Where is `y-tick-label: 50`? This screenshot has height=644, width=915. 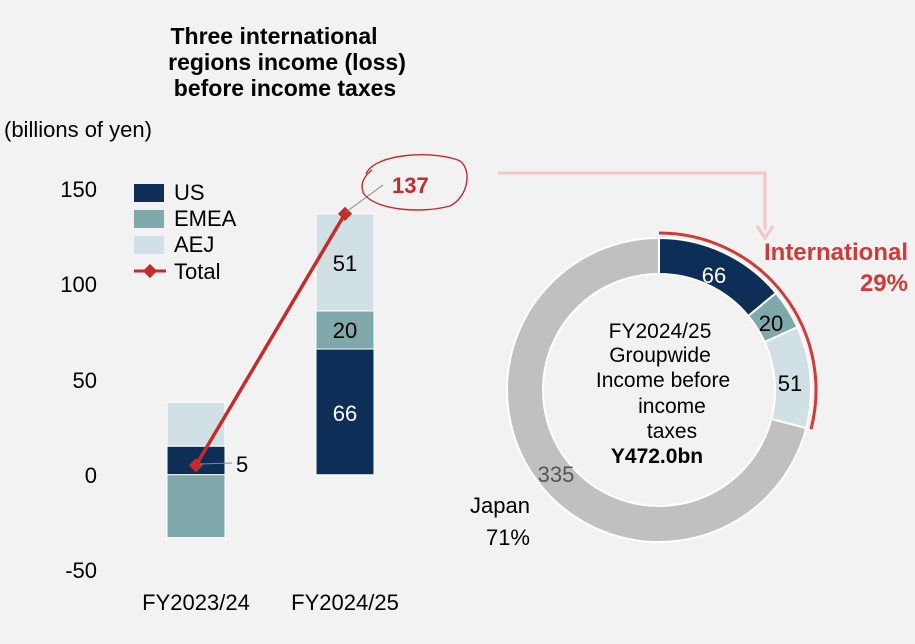 y-tick-label: 50 is located at coordinates (85, 380).